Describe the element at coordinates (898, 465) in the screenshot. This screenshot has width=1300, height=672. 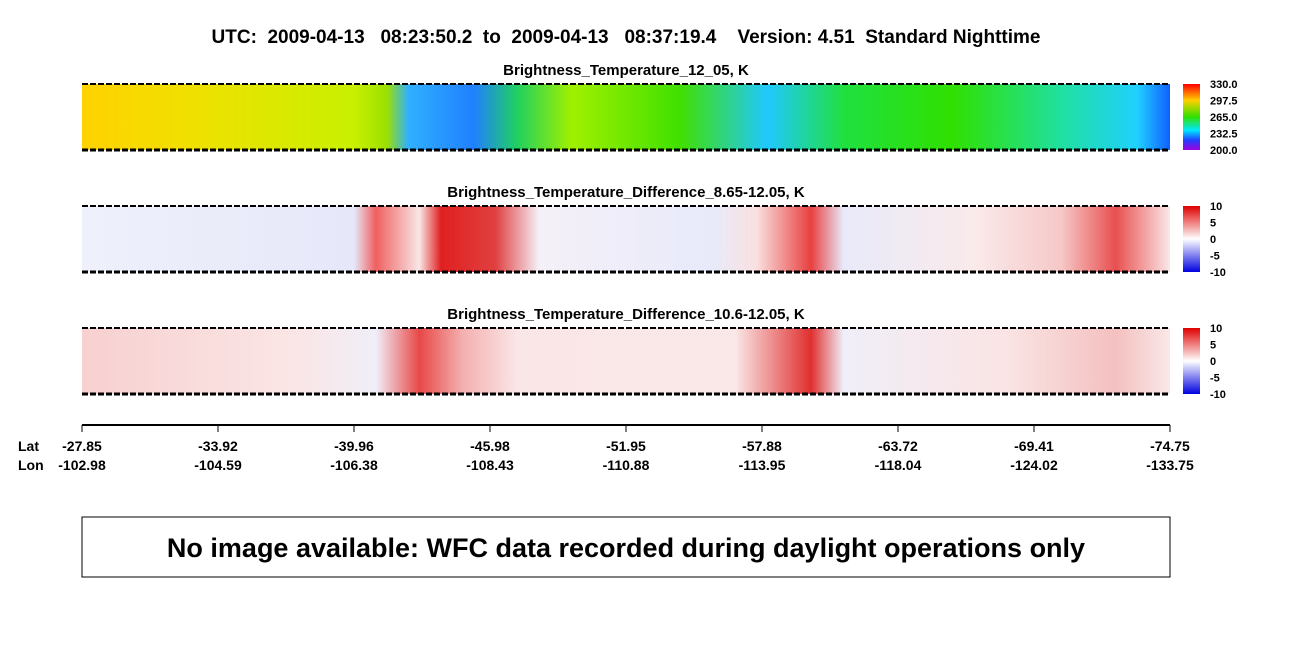
I see `lon-value: -118.04` at that location.